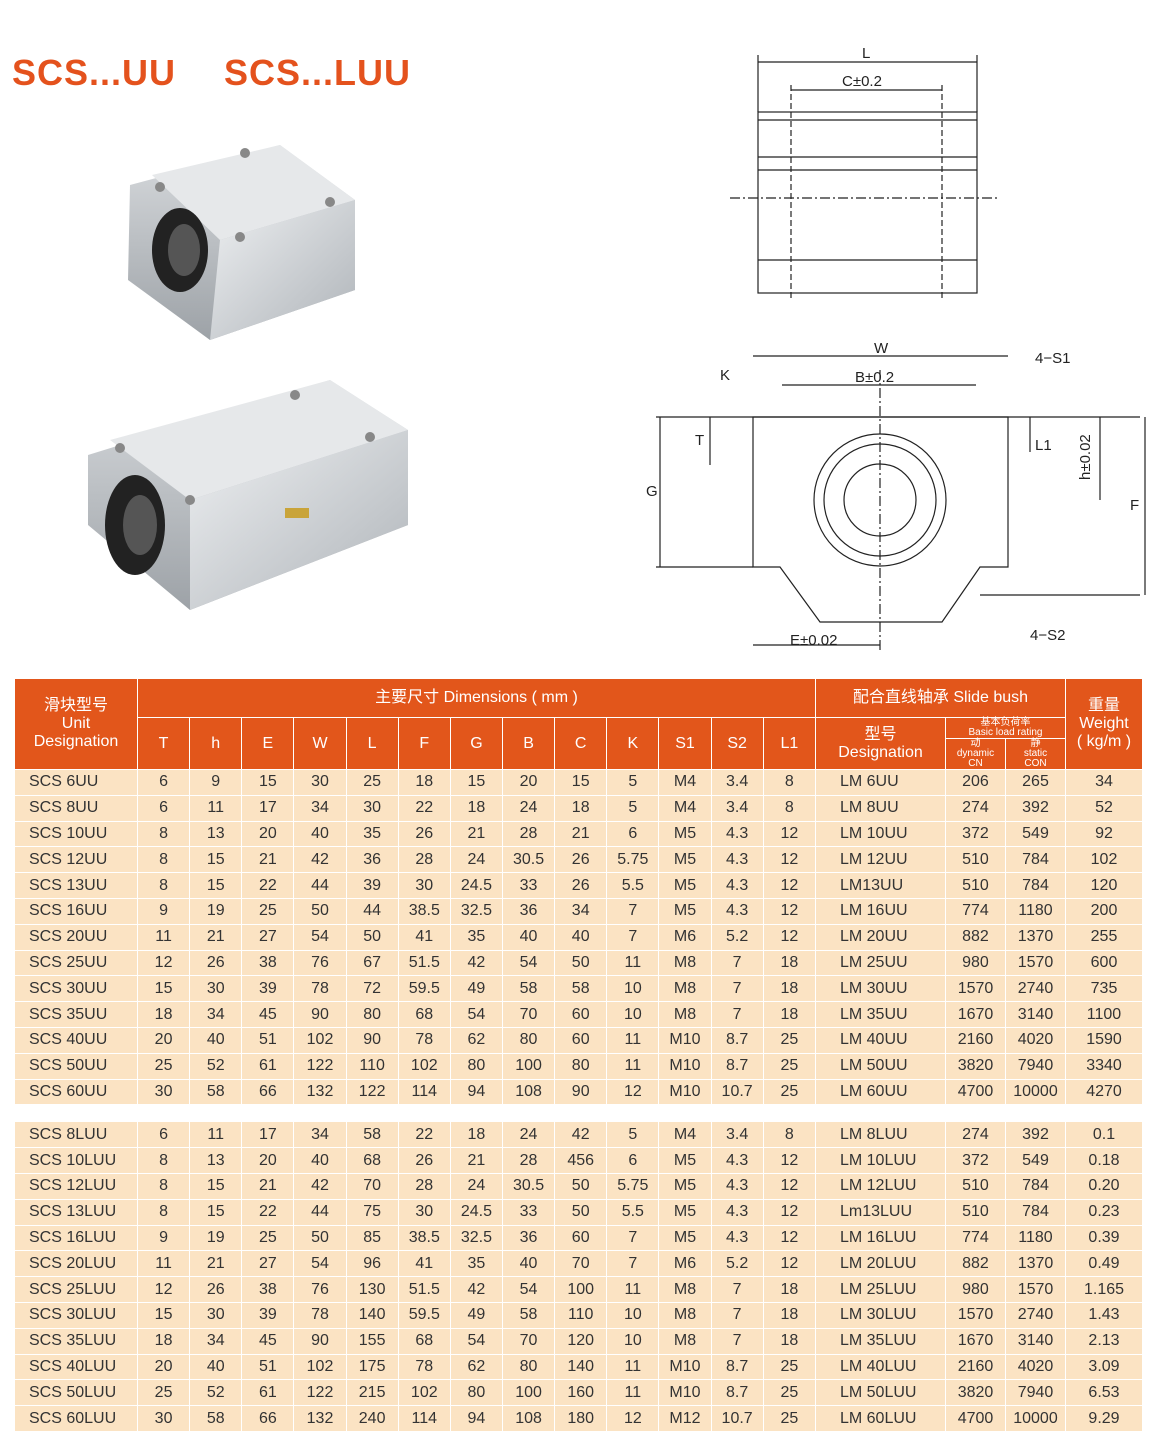 Image resolution: width=1160 pixels, height=1452 pixels. I want to click on table-cell: LM 40LUU, so click(880, 1367).